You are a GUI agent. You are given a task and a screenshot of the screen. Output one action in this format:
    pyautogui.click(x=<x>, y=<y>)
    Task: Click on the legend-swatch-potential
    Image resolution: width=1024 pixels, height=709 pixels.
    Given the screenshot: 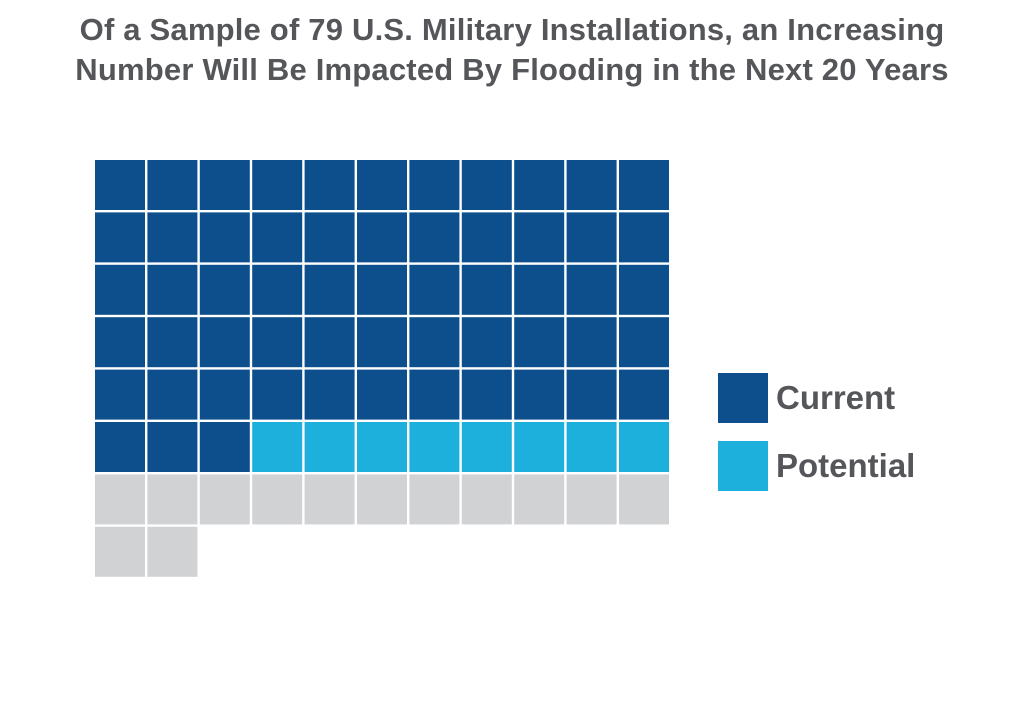 What is the action you would take?
    pyautogui.click(x=743, y=466)
    